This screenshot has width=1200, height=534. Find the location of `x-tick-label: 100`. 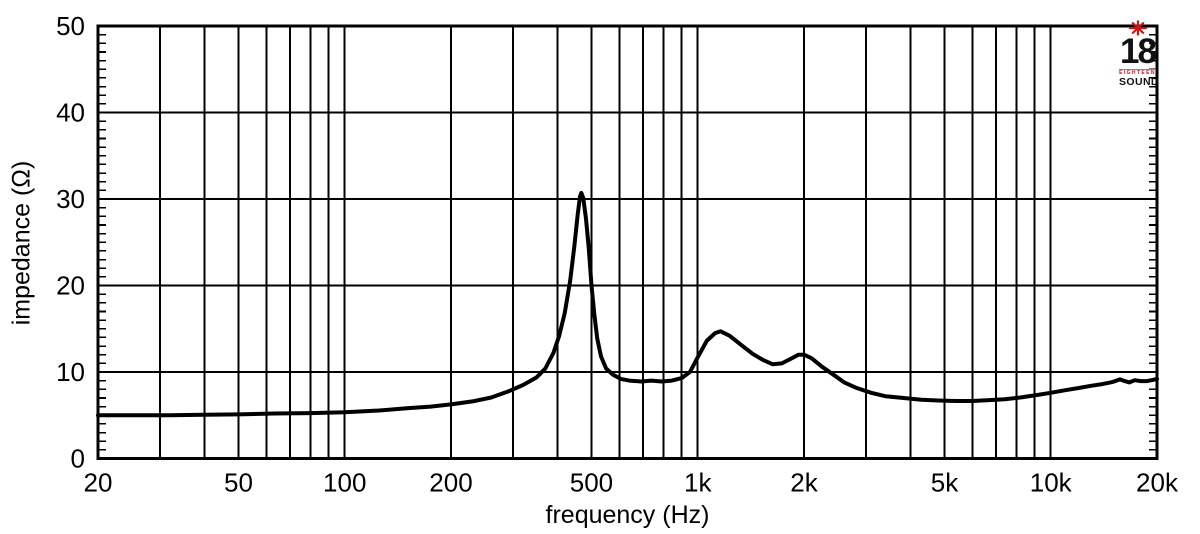

x-tick-label: 100 is located at coordinates (344, 483).